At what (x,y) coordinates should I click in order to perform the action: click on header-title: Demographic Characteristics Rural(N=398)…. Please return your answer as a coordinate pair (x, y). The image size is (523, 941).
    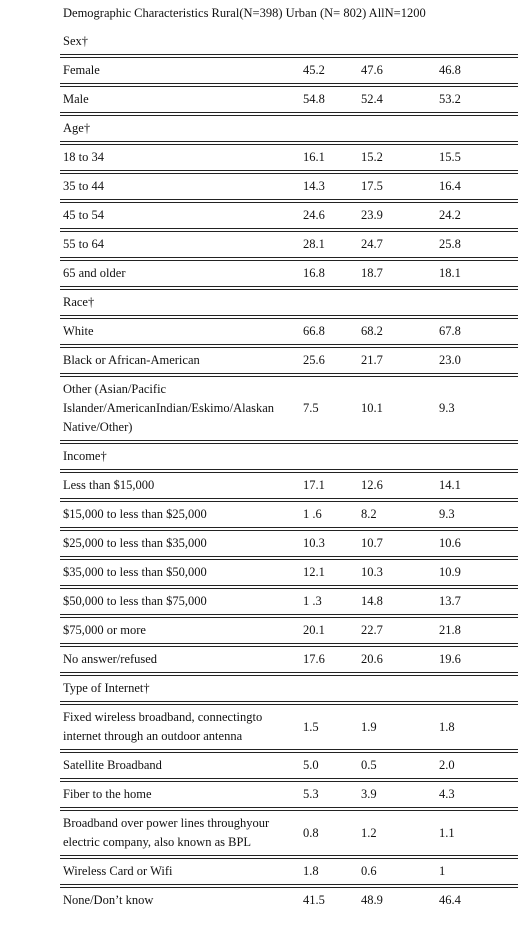
    Looking at the image, I should click on (244, 12).